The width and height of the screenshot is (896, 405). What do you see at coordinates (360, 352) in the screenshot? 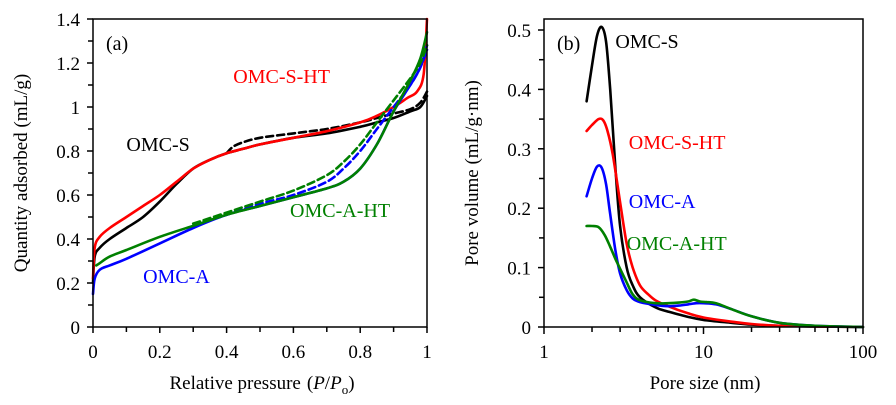
I see `x-tick-label: 0.8` at bounding box center [360, 352].